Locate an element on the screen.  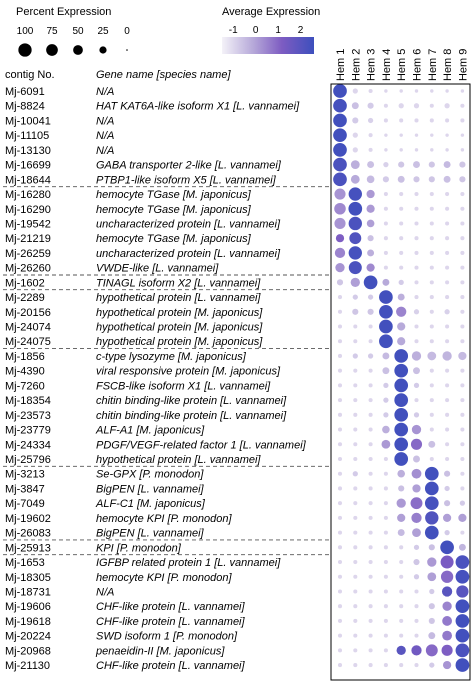
table-row: Mj-1602 TINAGL isoform X2 [L. vannamei] is located at coordinates (133, 283).